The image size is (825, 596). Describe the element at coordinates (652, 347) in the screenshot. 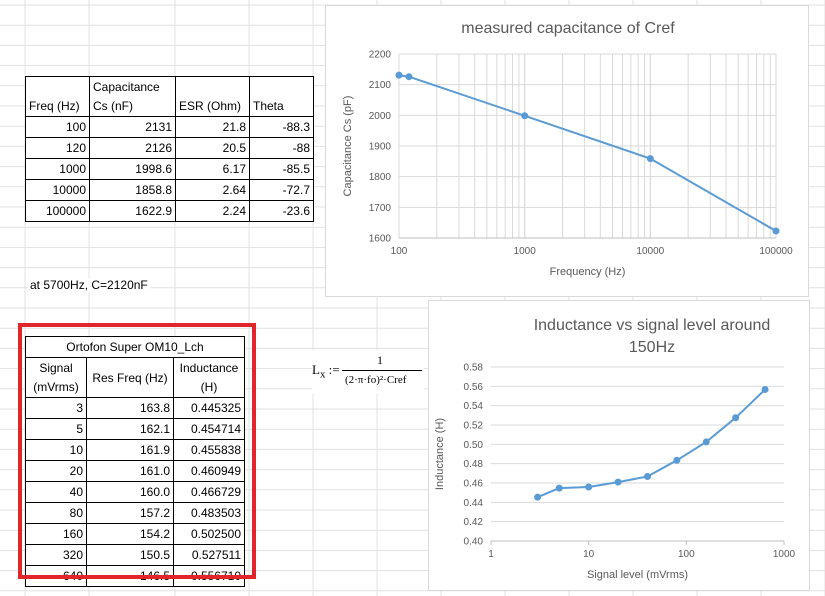

I see `chart-title: 150Hz` at that location.